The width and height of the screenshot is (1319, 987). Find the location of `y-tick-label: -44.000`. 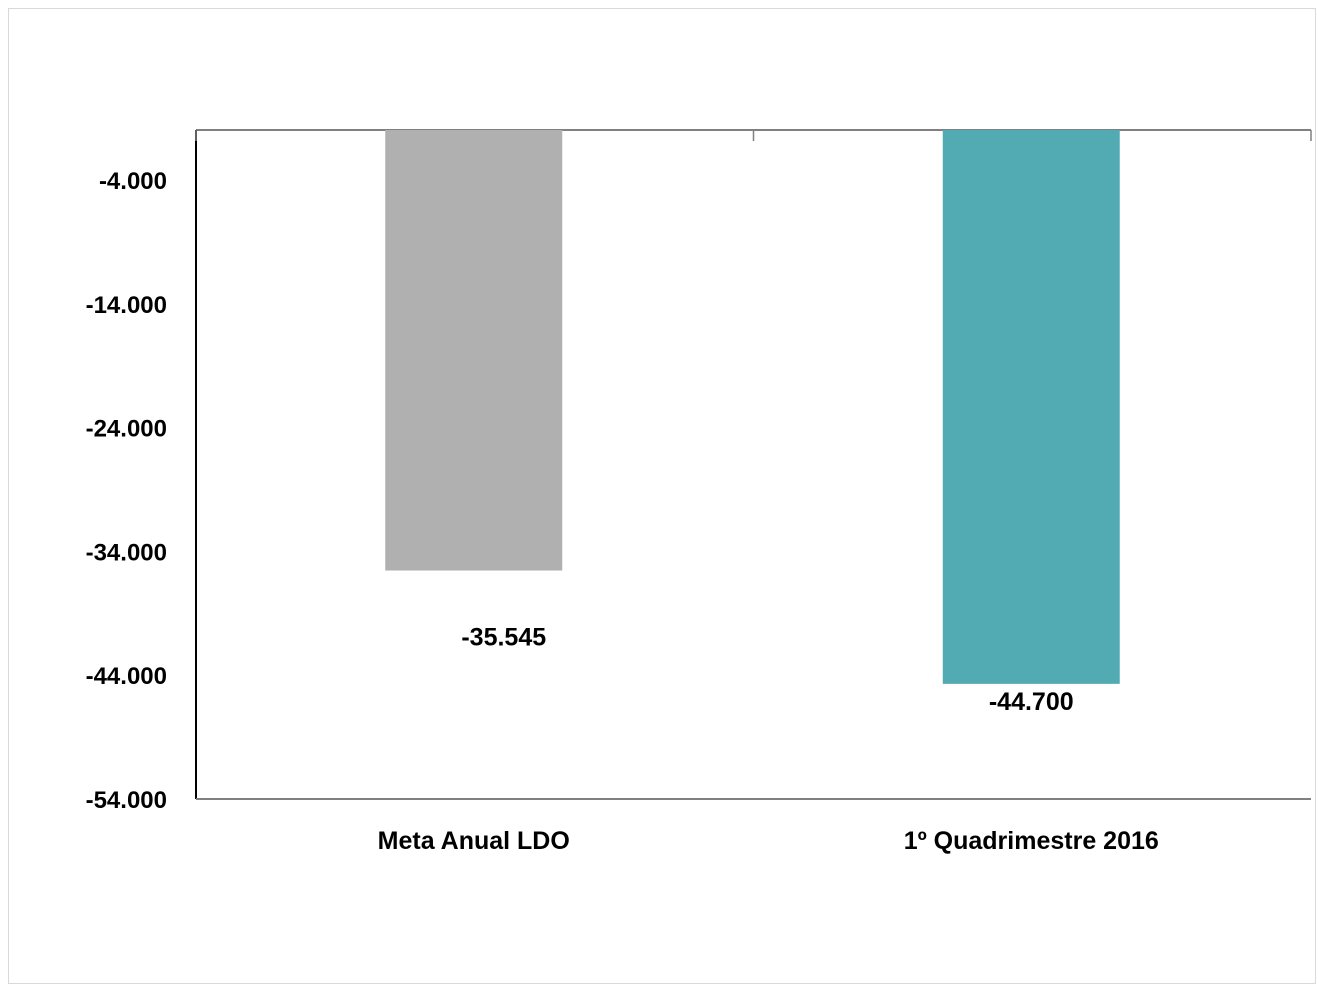

y-tick-label: -44.000 is located at coordinates (126, 676).